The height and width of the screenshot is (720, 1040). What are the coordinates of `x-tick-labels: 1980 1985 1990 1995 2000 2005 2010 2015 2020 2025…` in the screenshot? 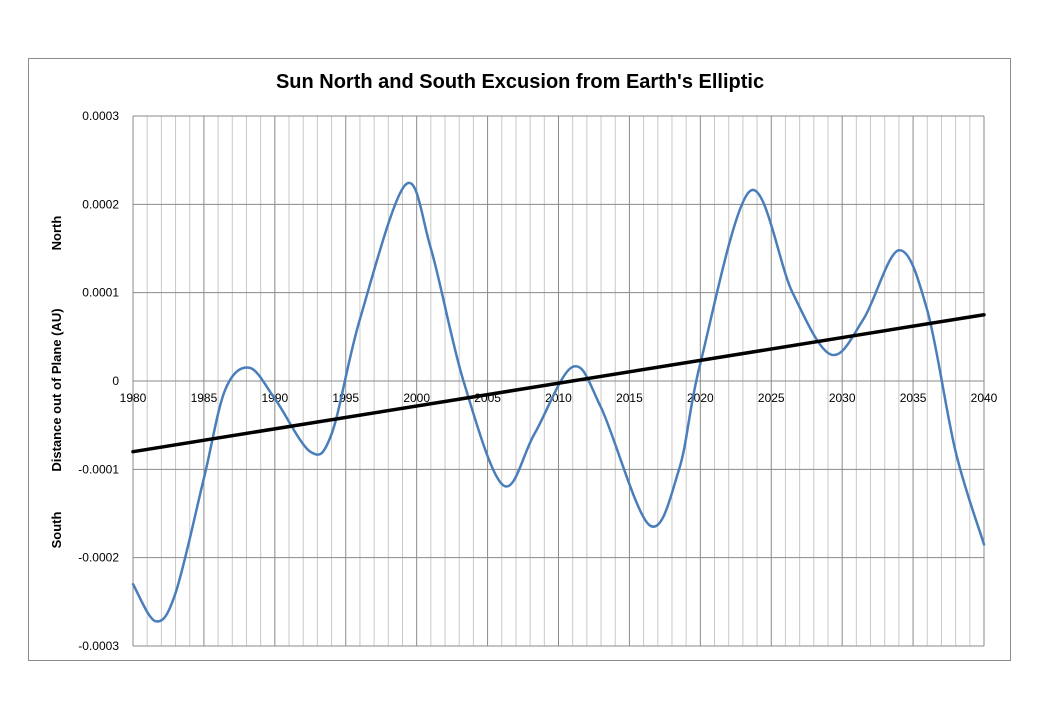 It's located at (559, 398).